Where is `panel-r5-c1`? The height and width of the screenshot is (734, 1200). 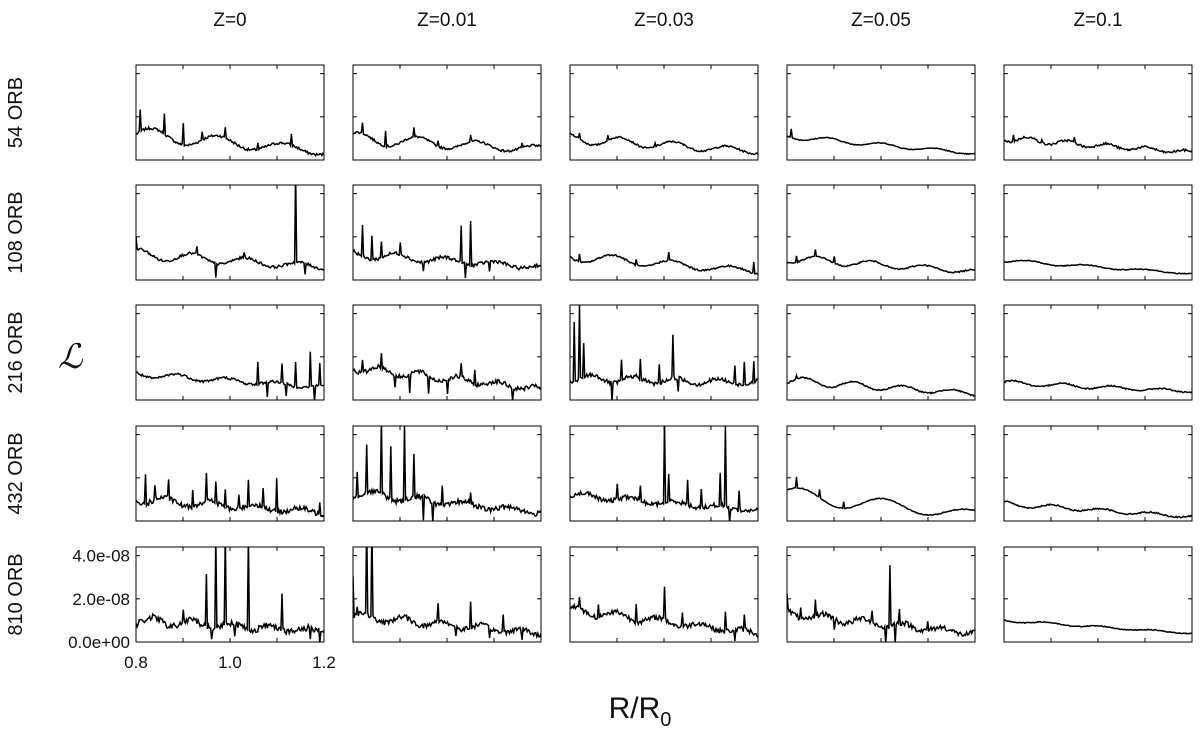
panel-r5-c1 is located at coordinates (230, 594).